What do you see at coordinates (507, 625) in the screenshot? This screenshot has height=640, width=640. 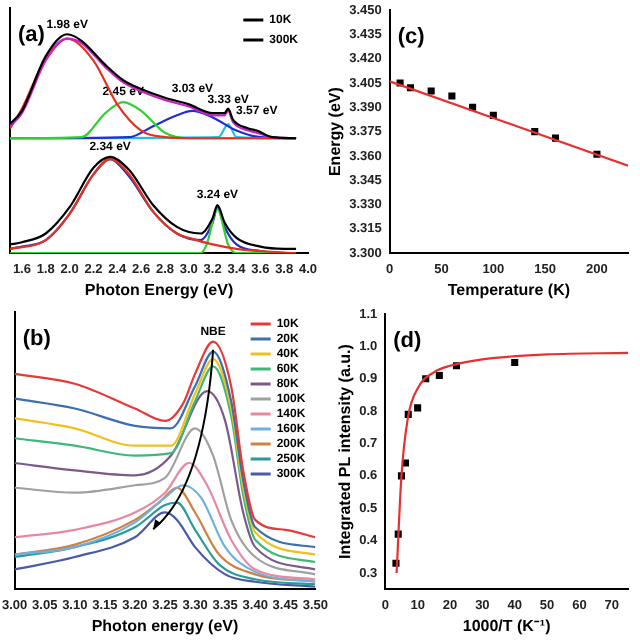 I see `x-axis-title: 1000/T (K⁻¹)` at bounding box center [507, 625].